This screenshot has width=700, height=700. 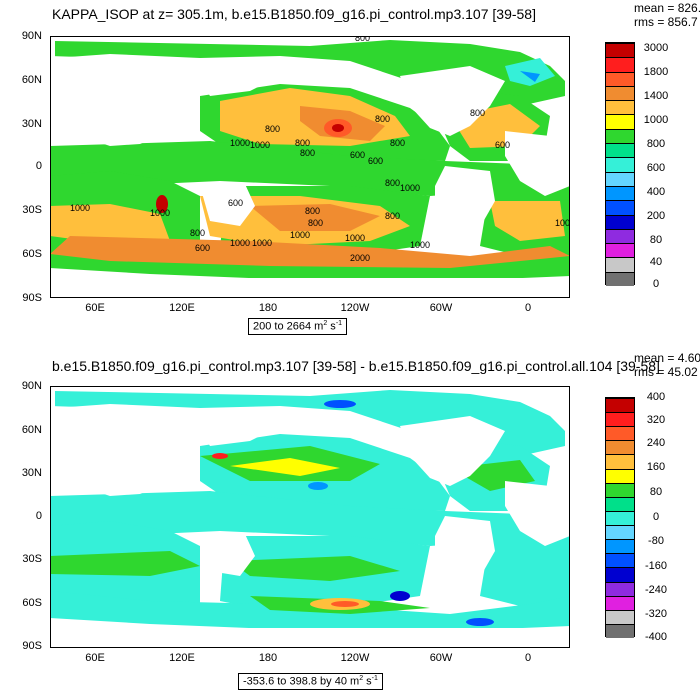 I want to click on panel2-range-sup: 2, so click(x=361, y=678).